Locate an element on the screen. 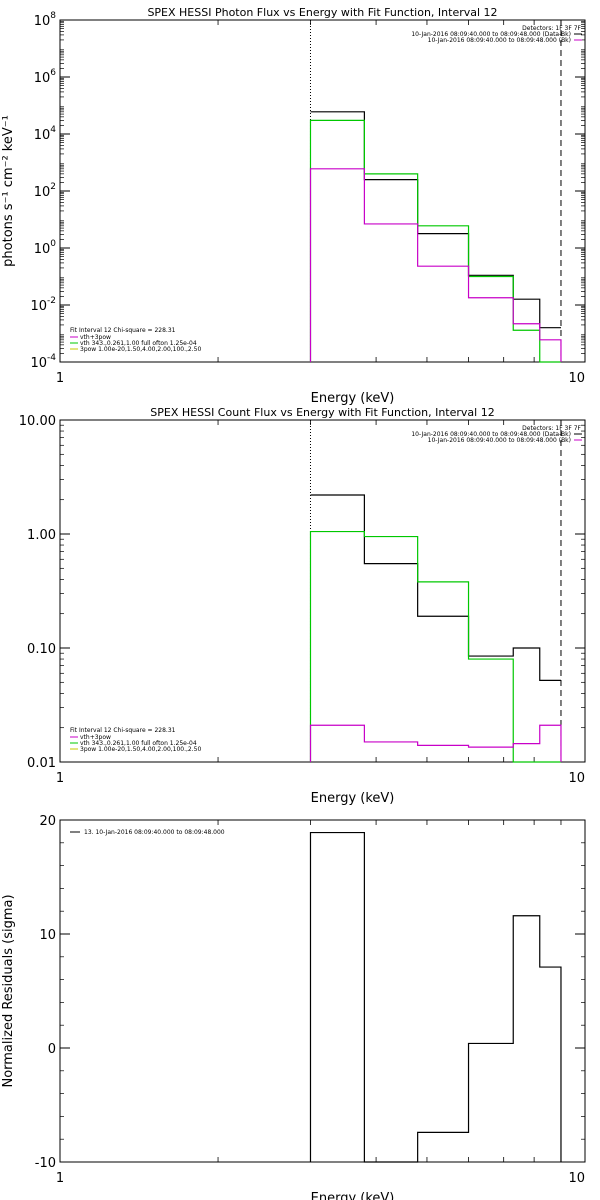  chart-3-x-tick-label: 10 is located at coordinates (576, 1178).